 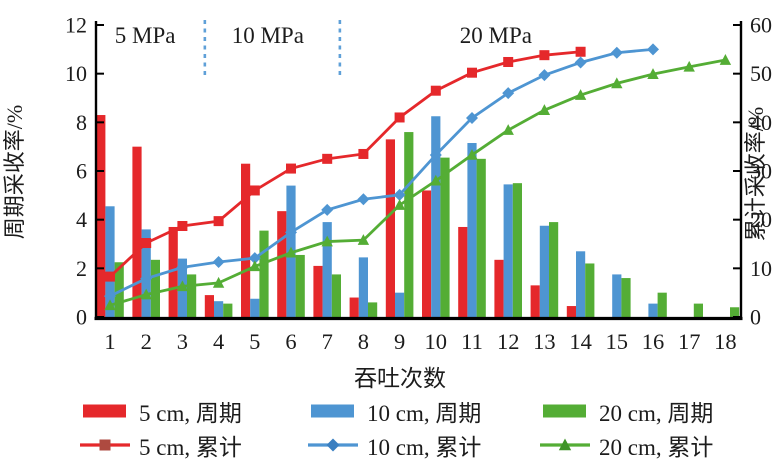 I want to click on pressure-stage-label: 10 MPa, so click(x=268, y=35).